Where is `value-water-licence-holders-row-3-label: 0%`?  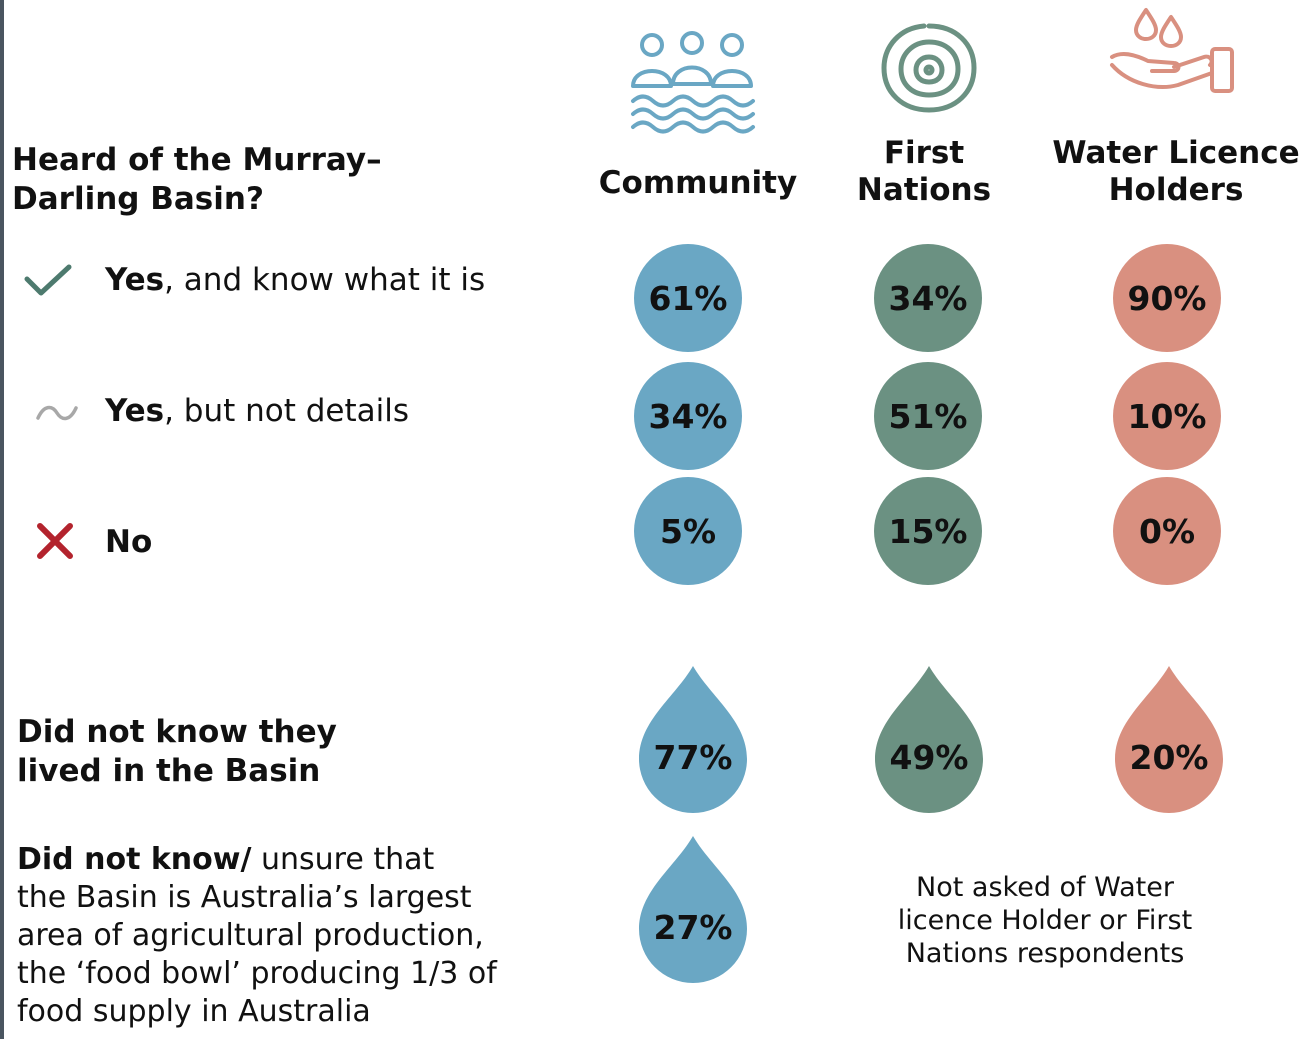
value-water-licence-holders-row-3-label: 0% is located at coordinates (1167, 531).